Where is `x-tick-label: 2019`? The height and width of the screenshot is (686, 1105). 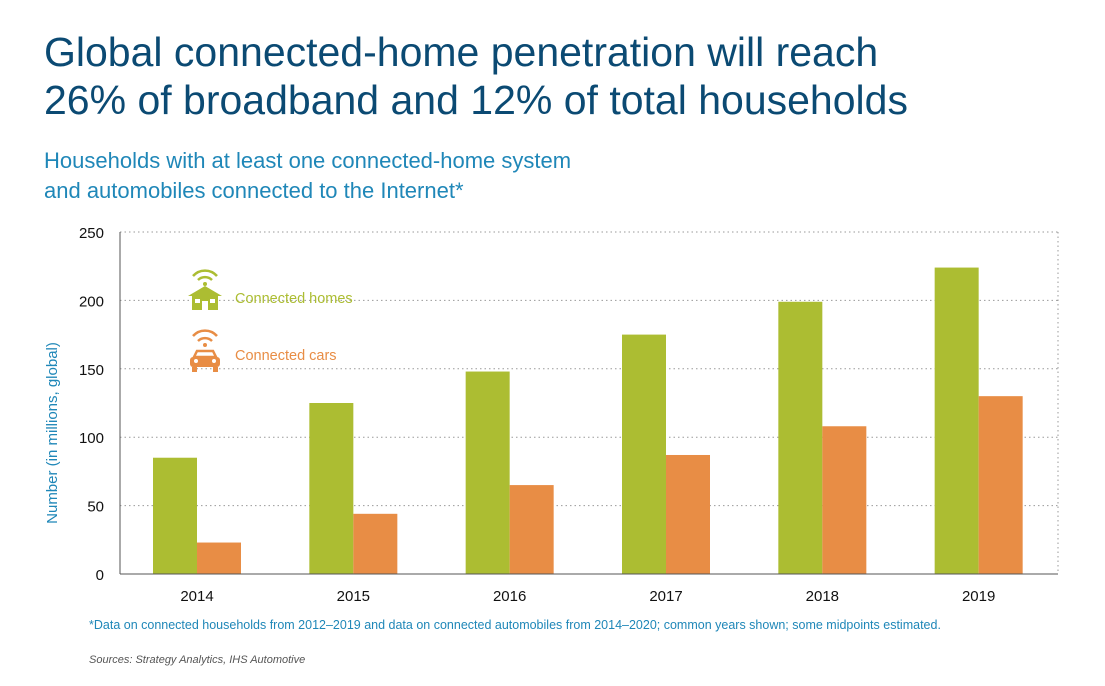 x-tick-label: 2019 is located at coordinates (978, 596).